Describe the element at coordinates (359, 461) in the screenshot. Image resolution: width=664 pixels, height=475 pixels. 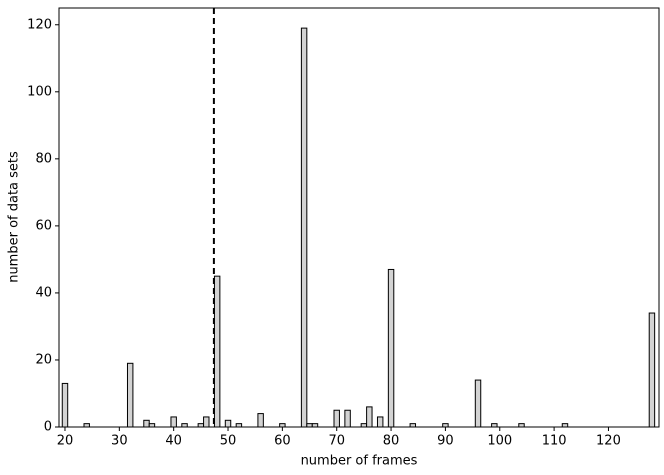
I see `x-axis-label: number of frames` at that location.